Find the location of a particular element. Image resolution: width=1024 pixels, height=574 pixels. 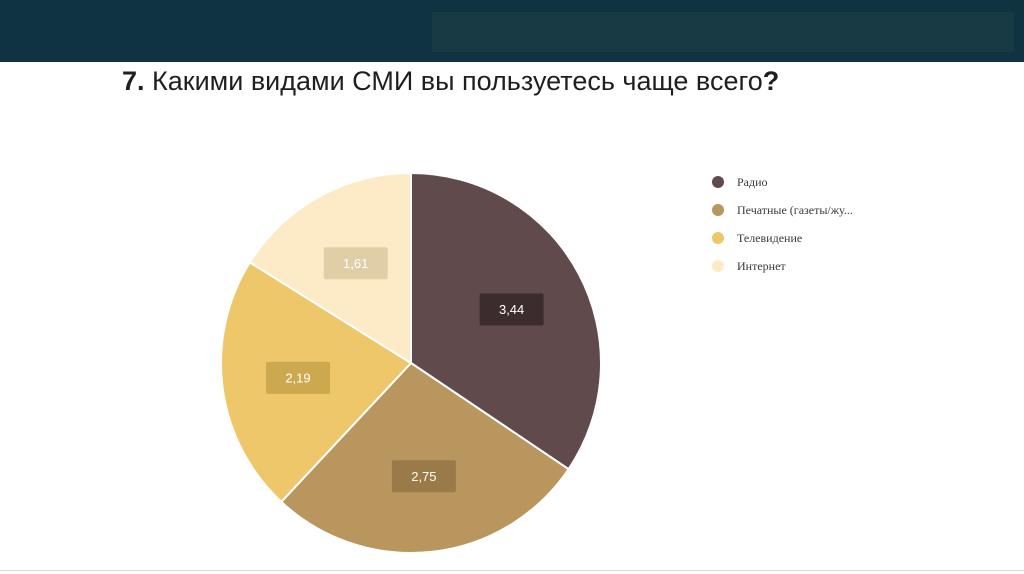

bottom-divider is located at coordinates (512, 570).